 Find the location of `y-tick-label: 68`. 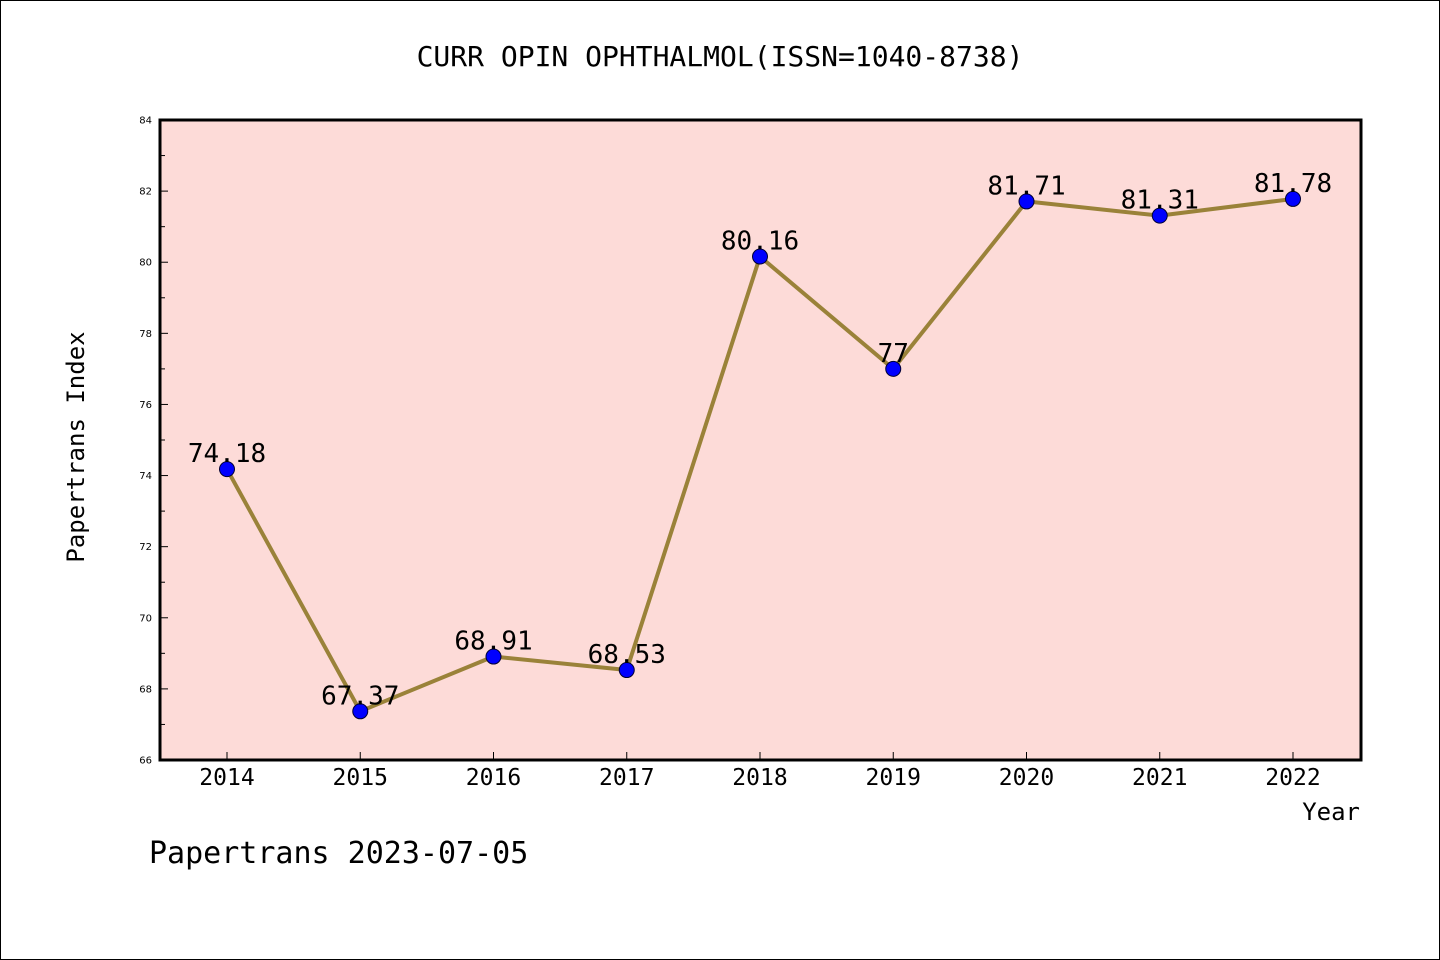

y-tick-label: 68 is located at coordinates (145, 689).